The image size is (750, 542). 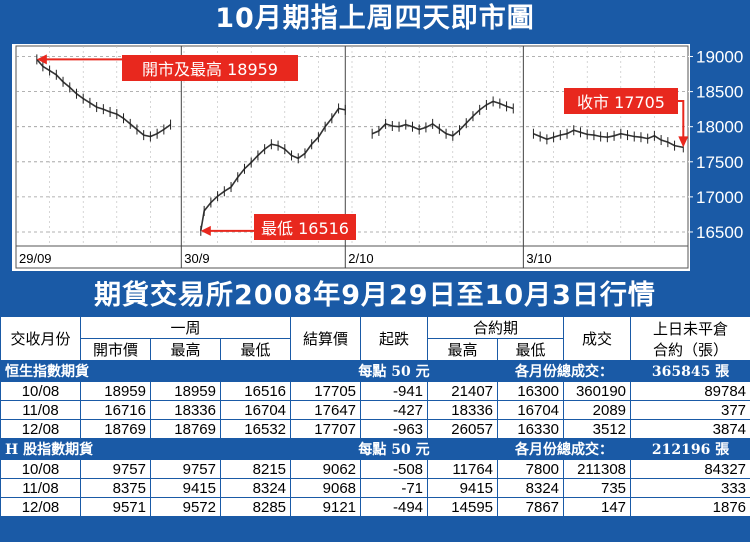 I want to click on day-label: 29/09, so click(x=35, y=258).